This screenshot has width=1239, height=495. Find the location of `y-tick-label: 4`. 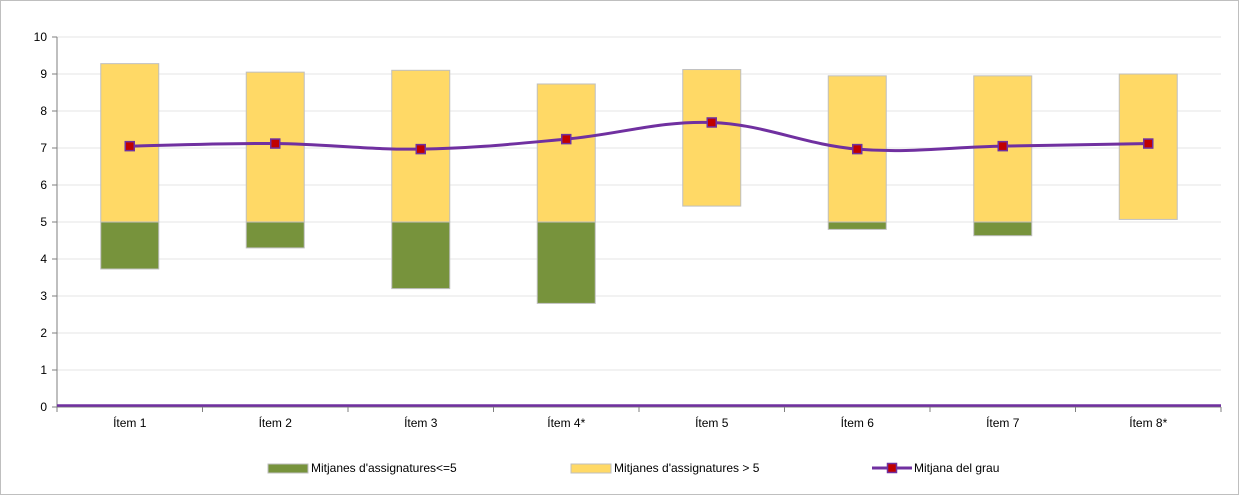

y-tick-label: 4 is located at coordinates (43, 259).